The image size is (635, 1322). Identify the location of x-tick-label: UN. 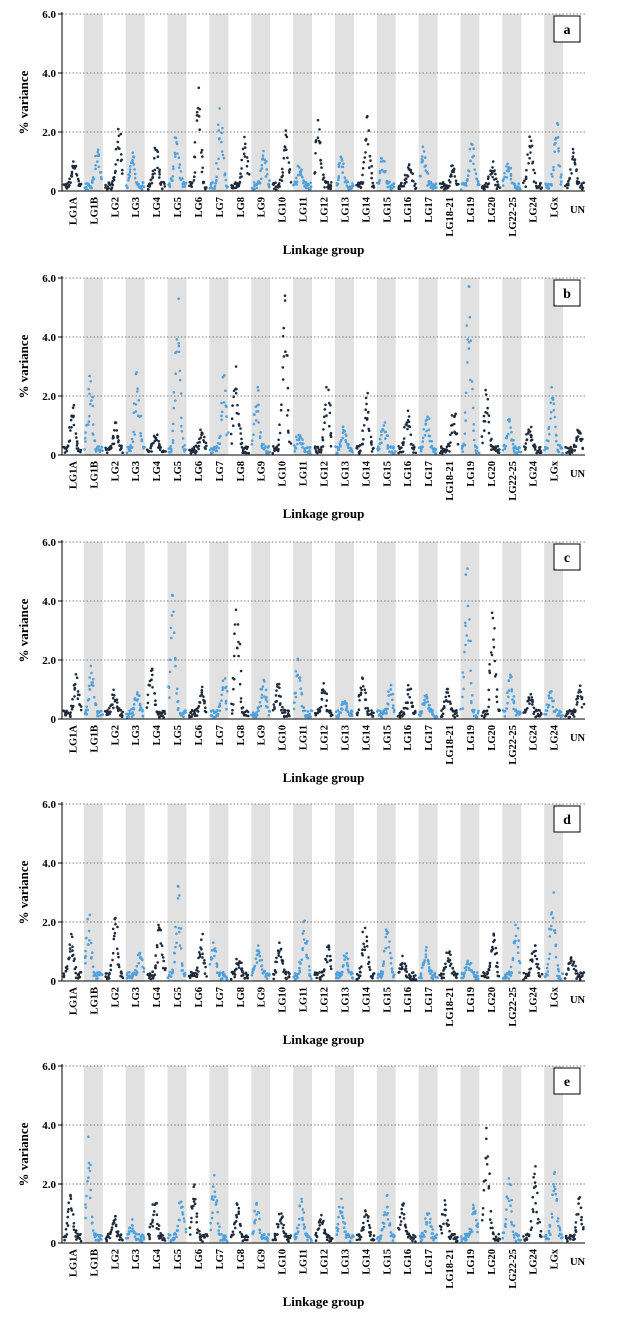
(578, 1000).